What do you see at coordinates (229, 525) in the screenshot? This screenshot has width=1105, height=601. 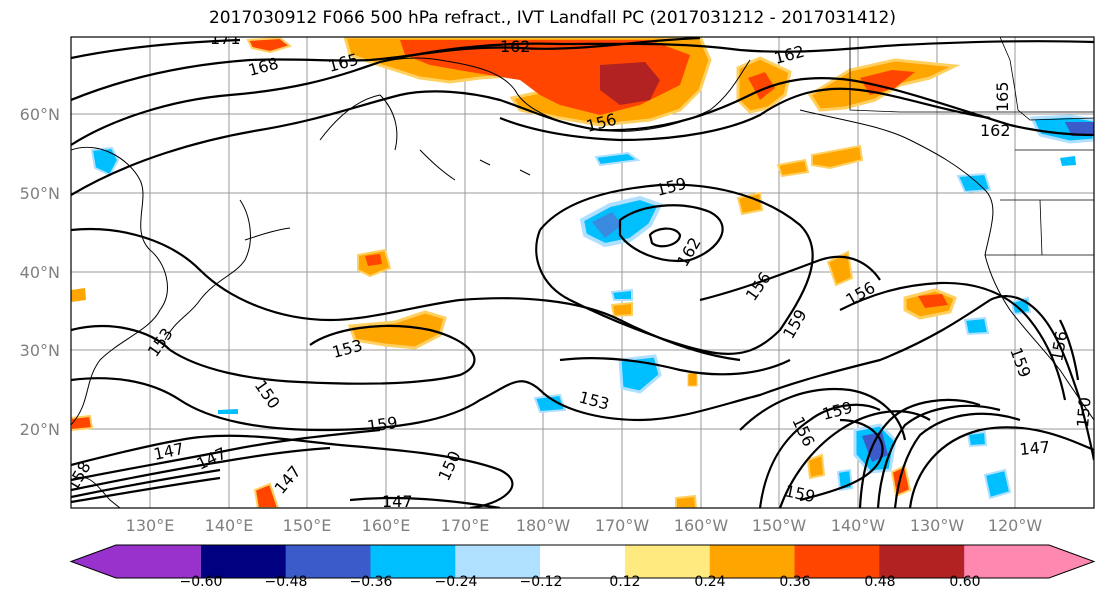 I see `lon-label: 140°E` at bounding box center [229, 525].